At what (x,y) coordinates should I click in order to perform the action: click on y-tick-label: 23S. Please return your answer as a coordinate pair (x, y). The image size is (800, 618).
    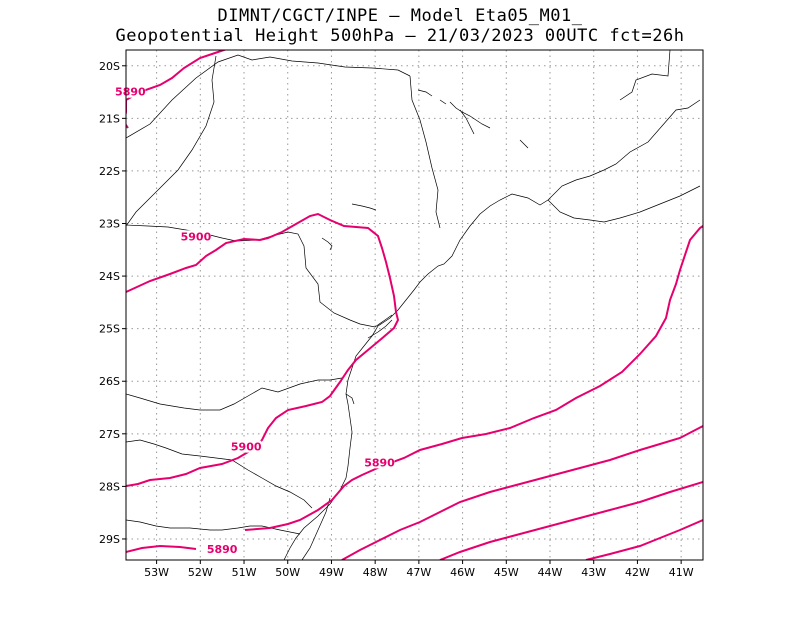
    Looking at the image, I should click on (109, 224).